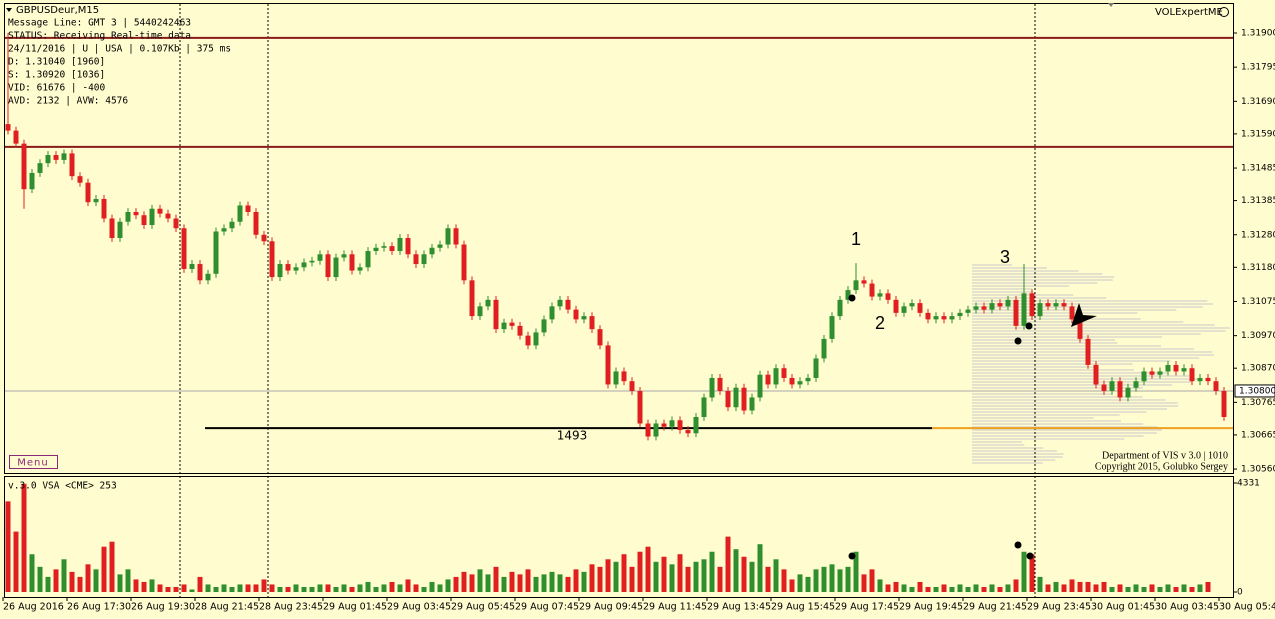  What do you see at coordinates (739, 607) in the screenshot?
I see `x-tick-label: 29 Aug 13:45` at bounding box center [739, 607].